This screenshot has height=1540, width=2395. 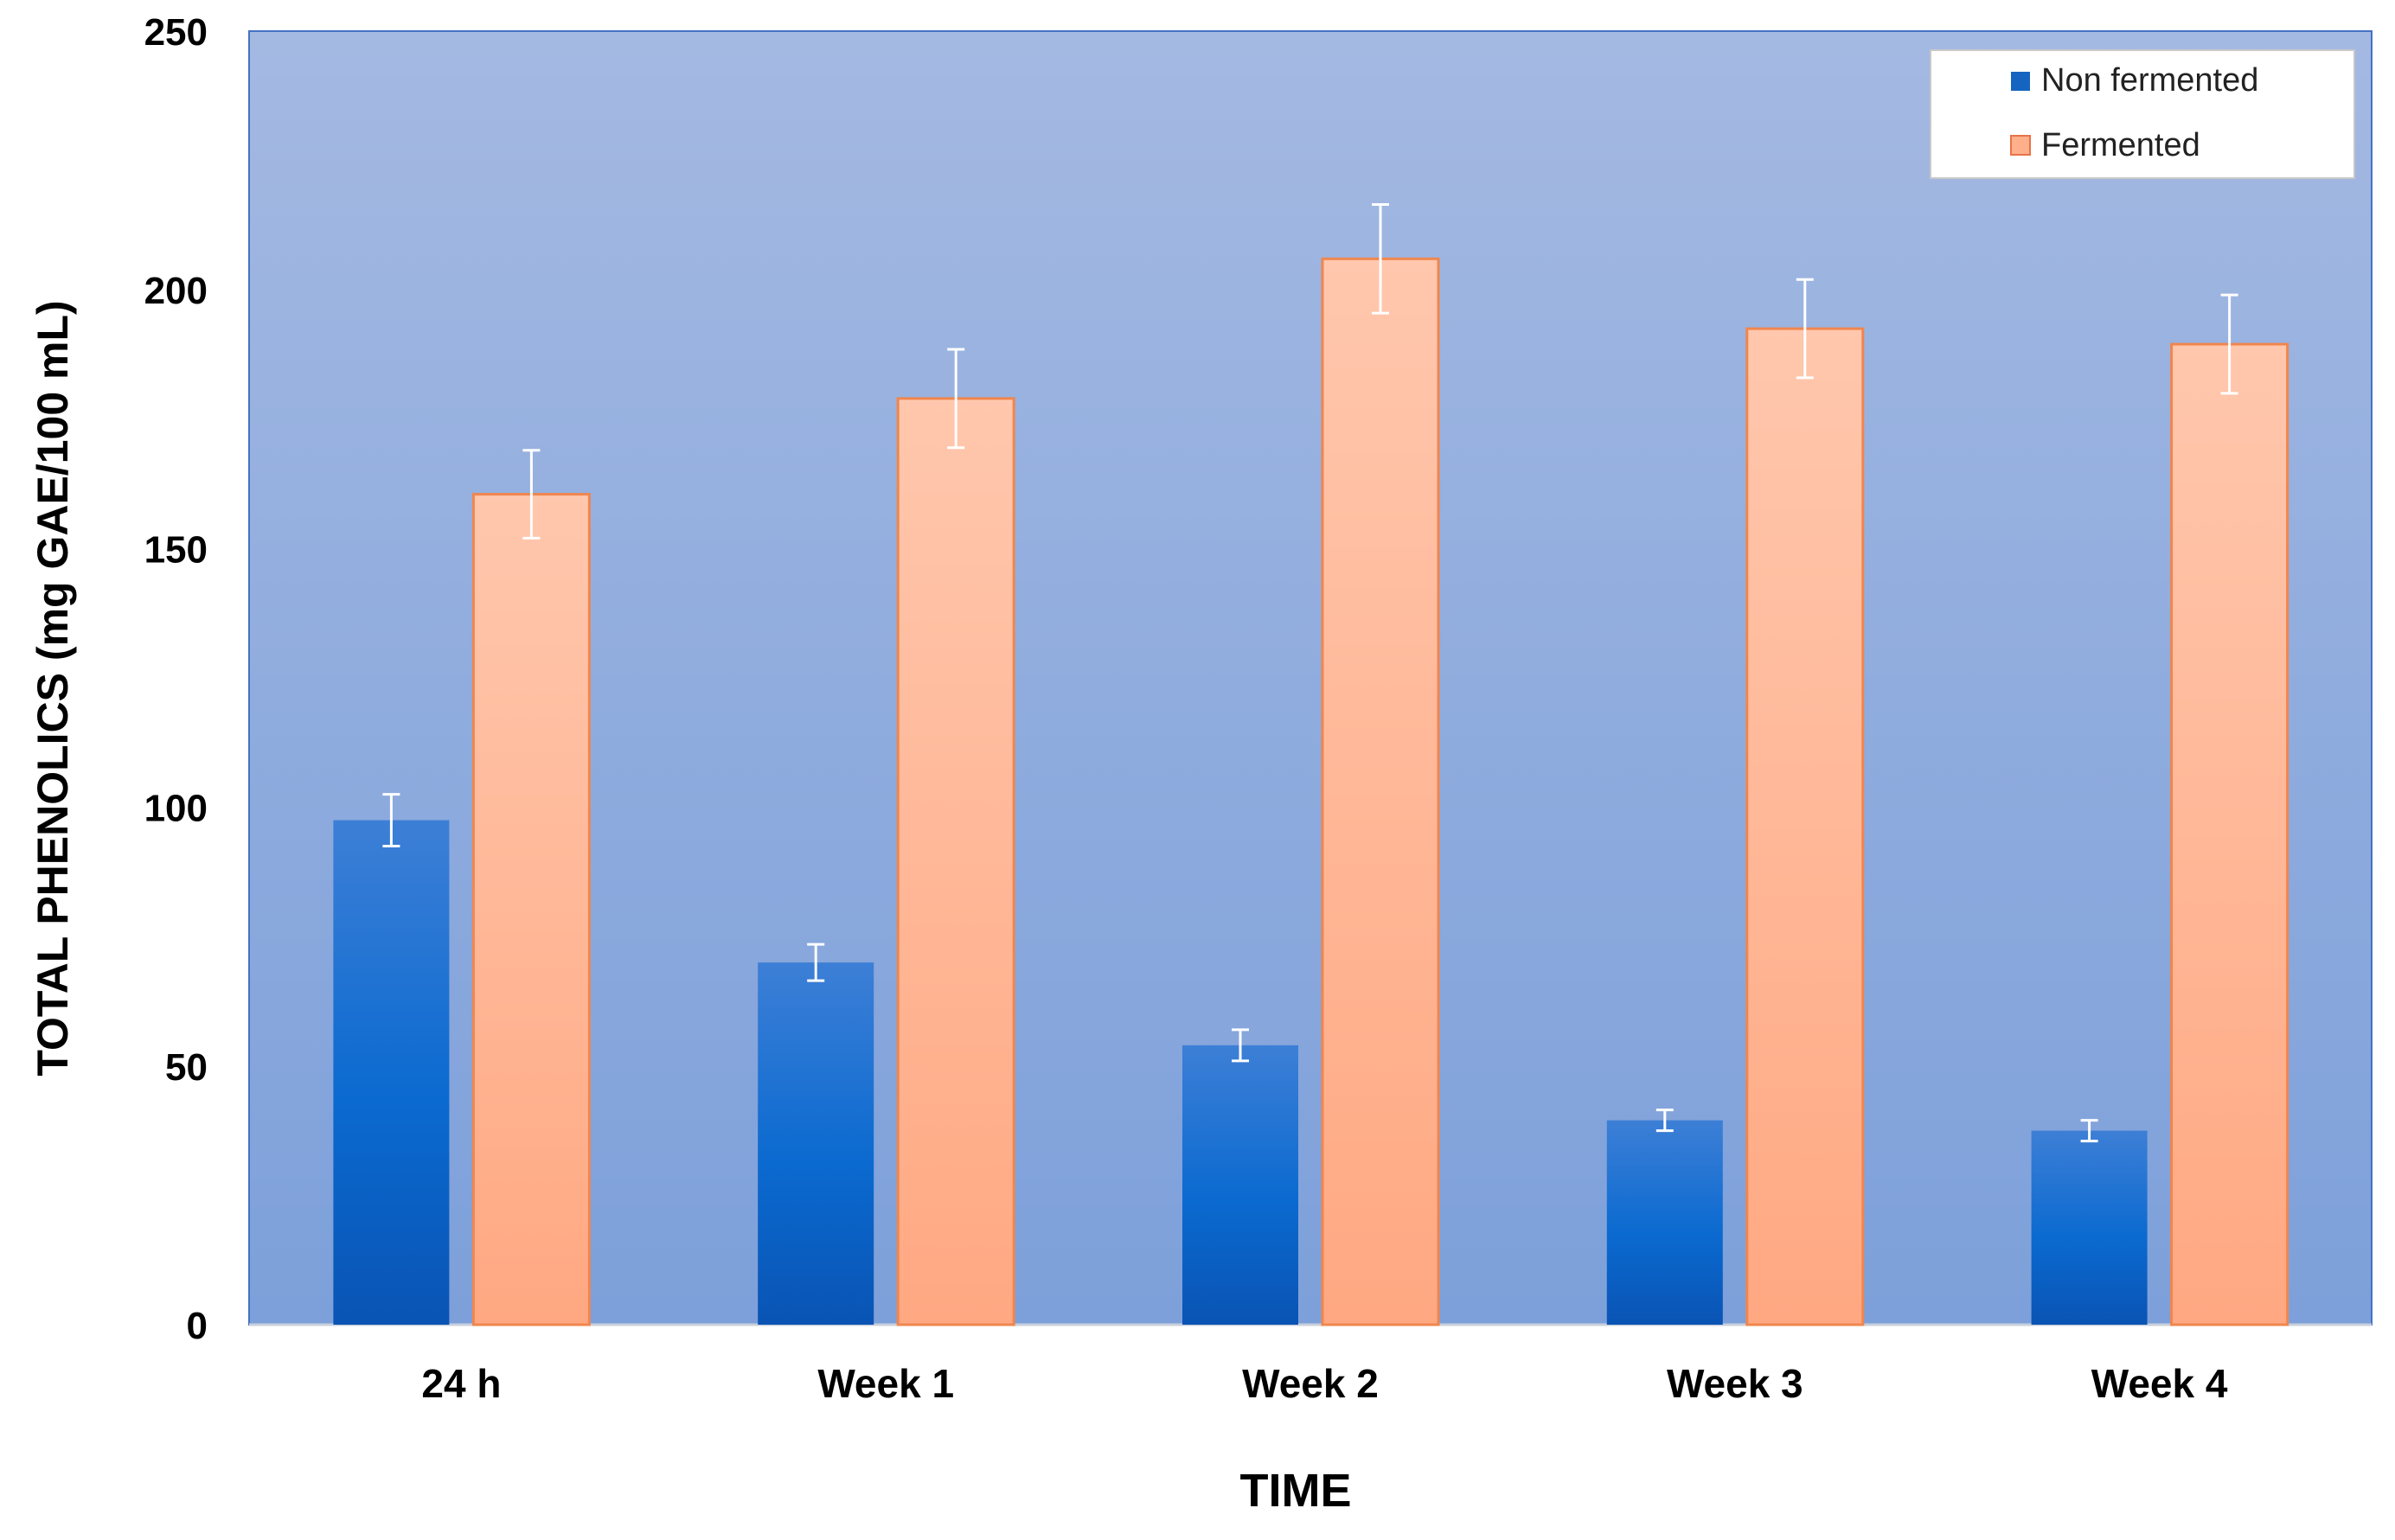 I want to click on legend-swatch-fermented, so click(x=2021, y=145).